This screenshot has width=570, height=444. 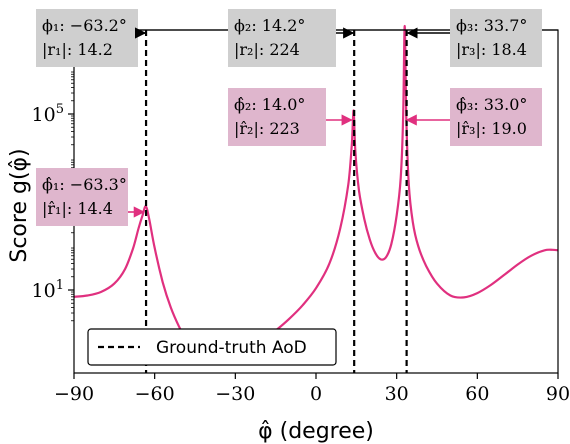 I want to click on truth-1-angle-label: ϕ₁: −63.2°, so click(x=84, y=25).